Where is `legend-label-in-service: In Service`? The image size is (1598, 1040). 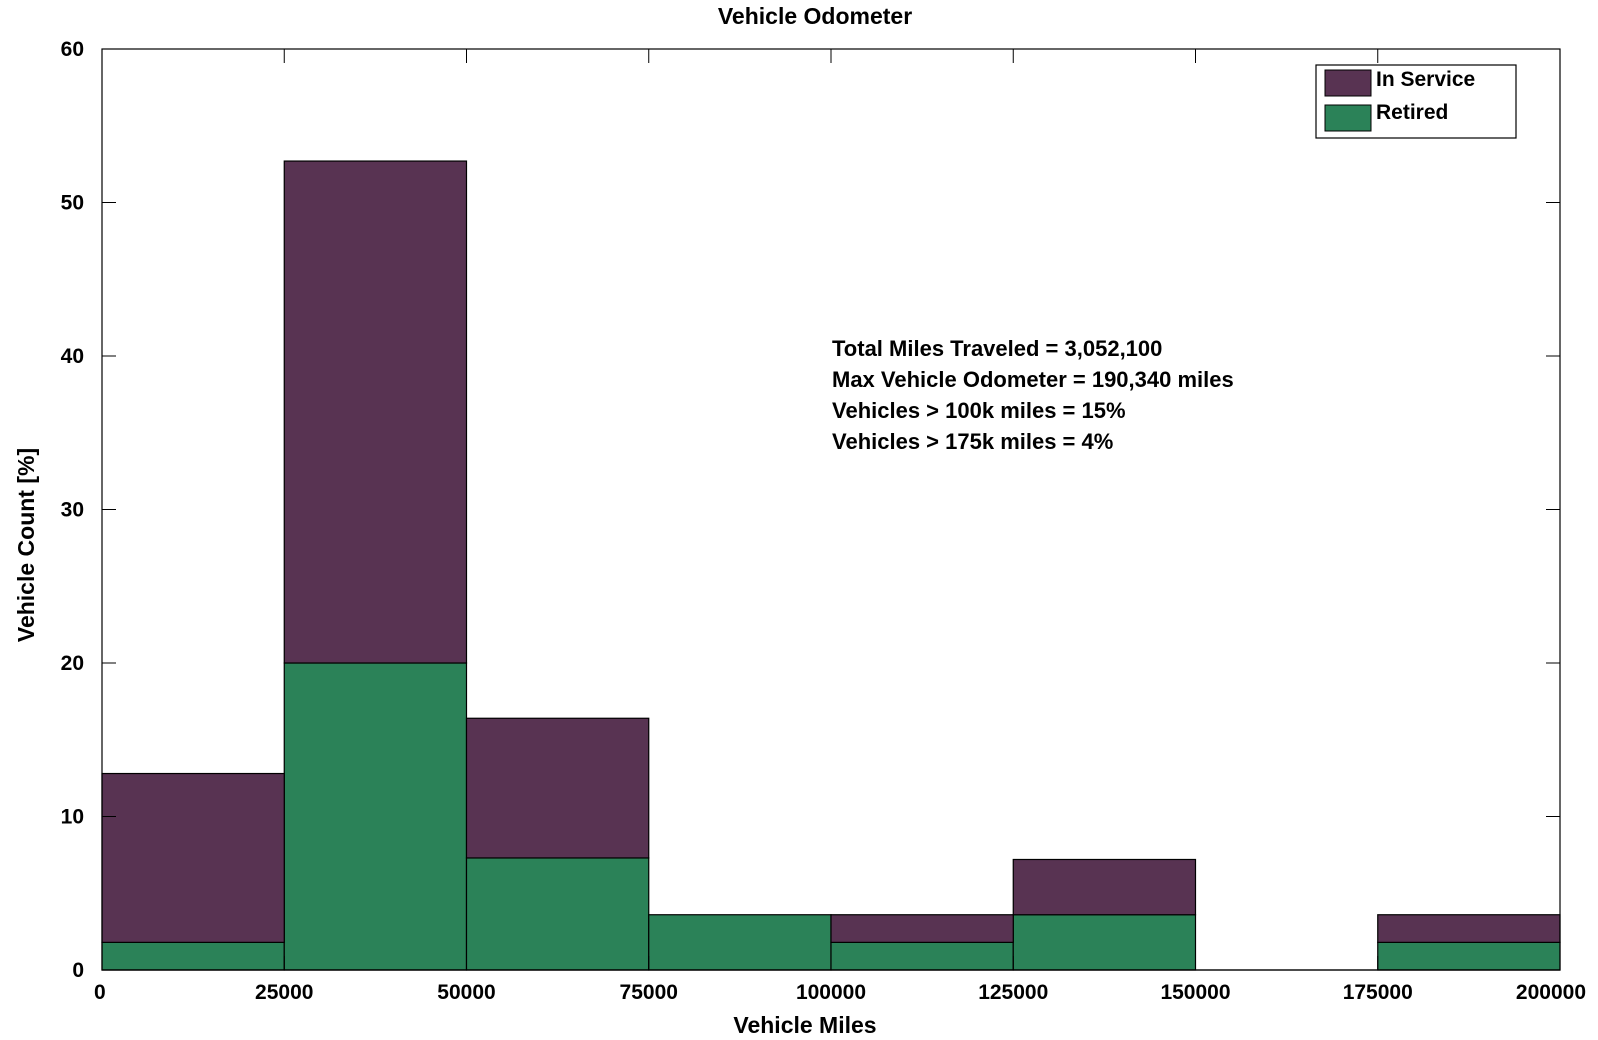 legend-label-in-service: In Service is located at coordinates (1425, 79).